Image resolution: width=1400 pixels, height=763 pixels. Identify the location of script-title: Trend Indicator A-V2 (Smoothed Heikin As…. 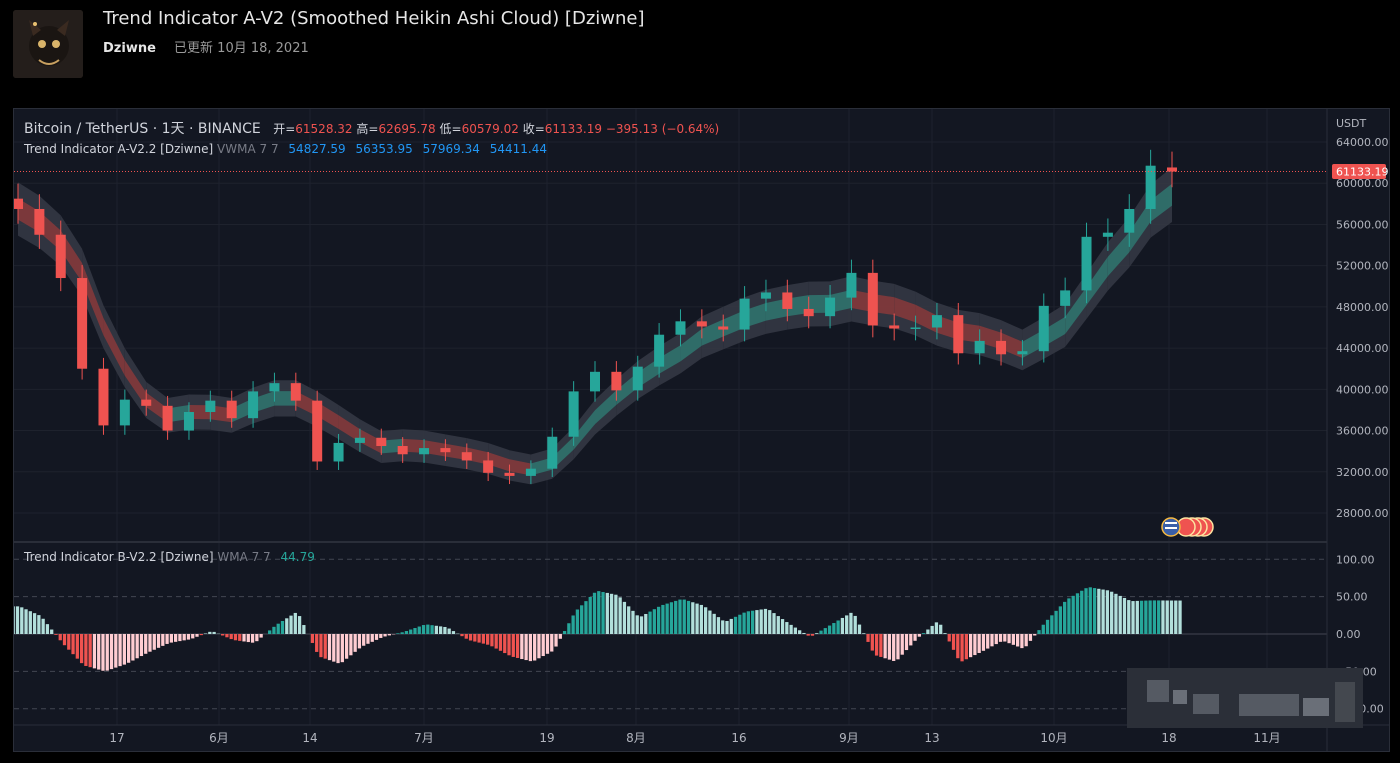
(374, 18).